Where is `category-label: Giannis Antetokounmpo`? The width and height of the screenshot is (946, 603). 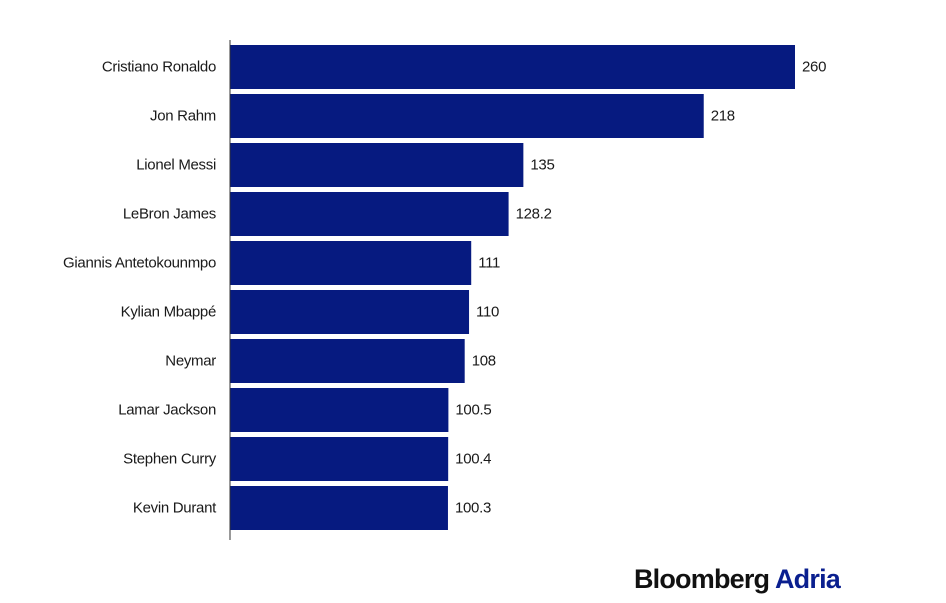 category-label: Giannis Antetokounmpo is located at coordinates (139, 263).